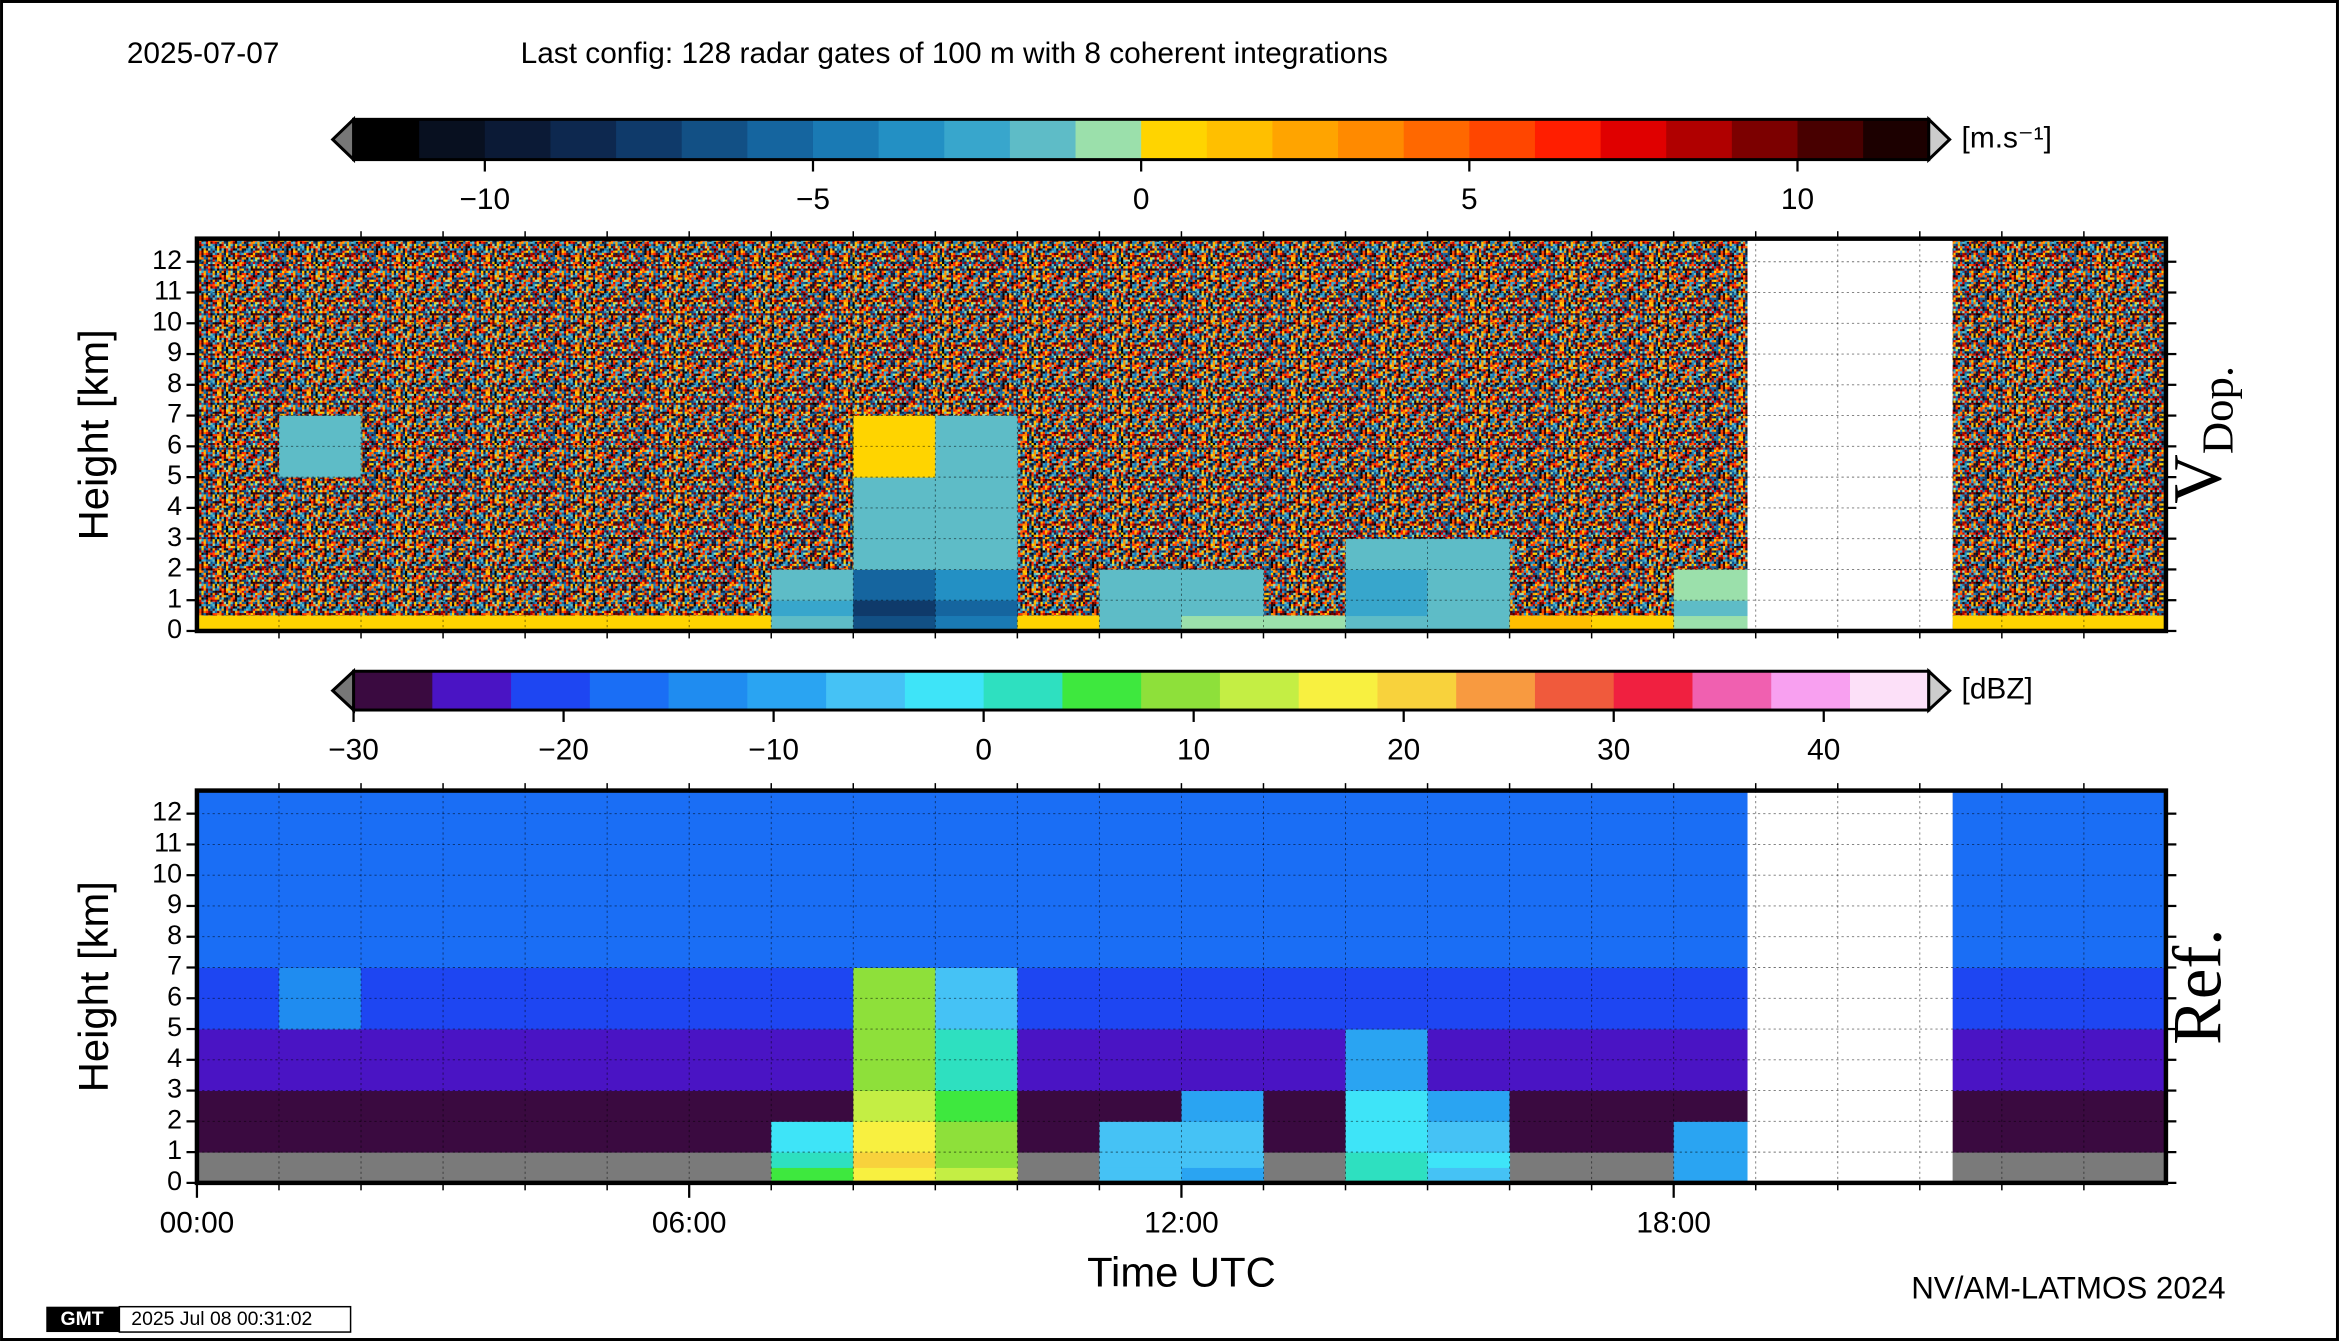 The width and height of the screenshot is (2339, 1341). Describe the element at coordinates (167, 812) in the screenshot. I see `y-tick-label: 12` at that location.